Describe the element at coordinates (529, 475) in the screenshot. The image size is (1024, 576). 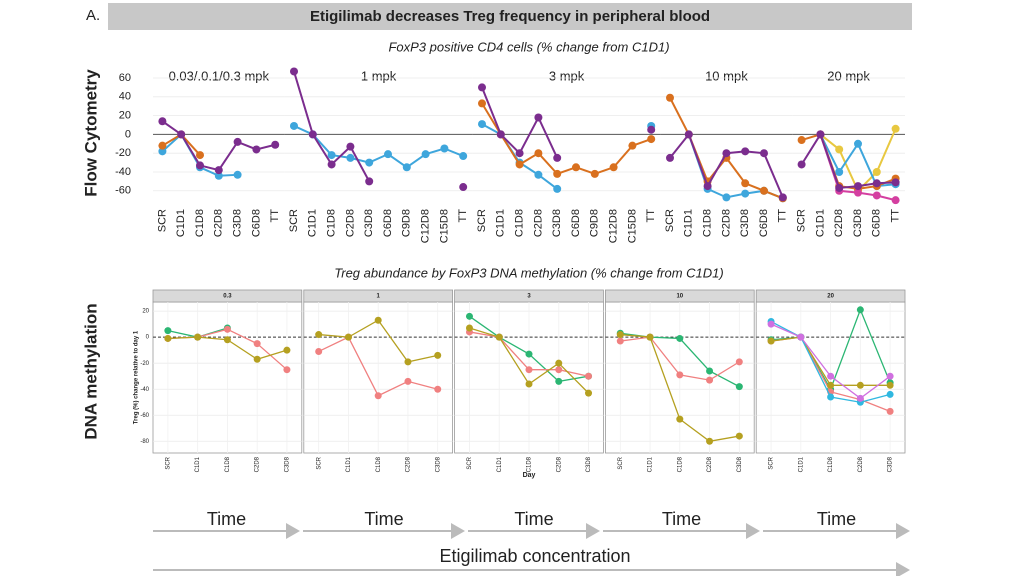
I see `x-axis-label: Day` at that location.